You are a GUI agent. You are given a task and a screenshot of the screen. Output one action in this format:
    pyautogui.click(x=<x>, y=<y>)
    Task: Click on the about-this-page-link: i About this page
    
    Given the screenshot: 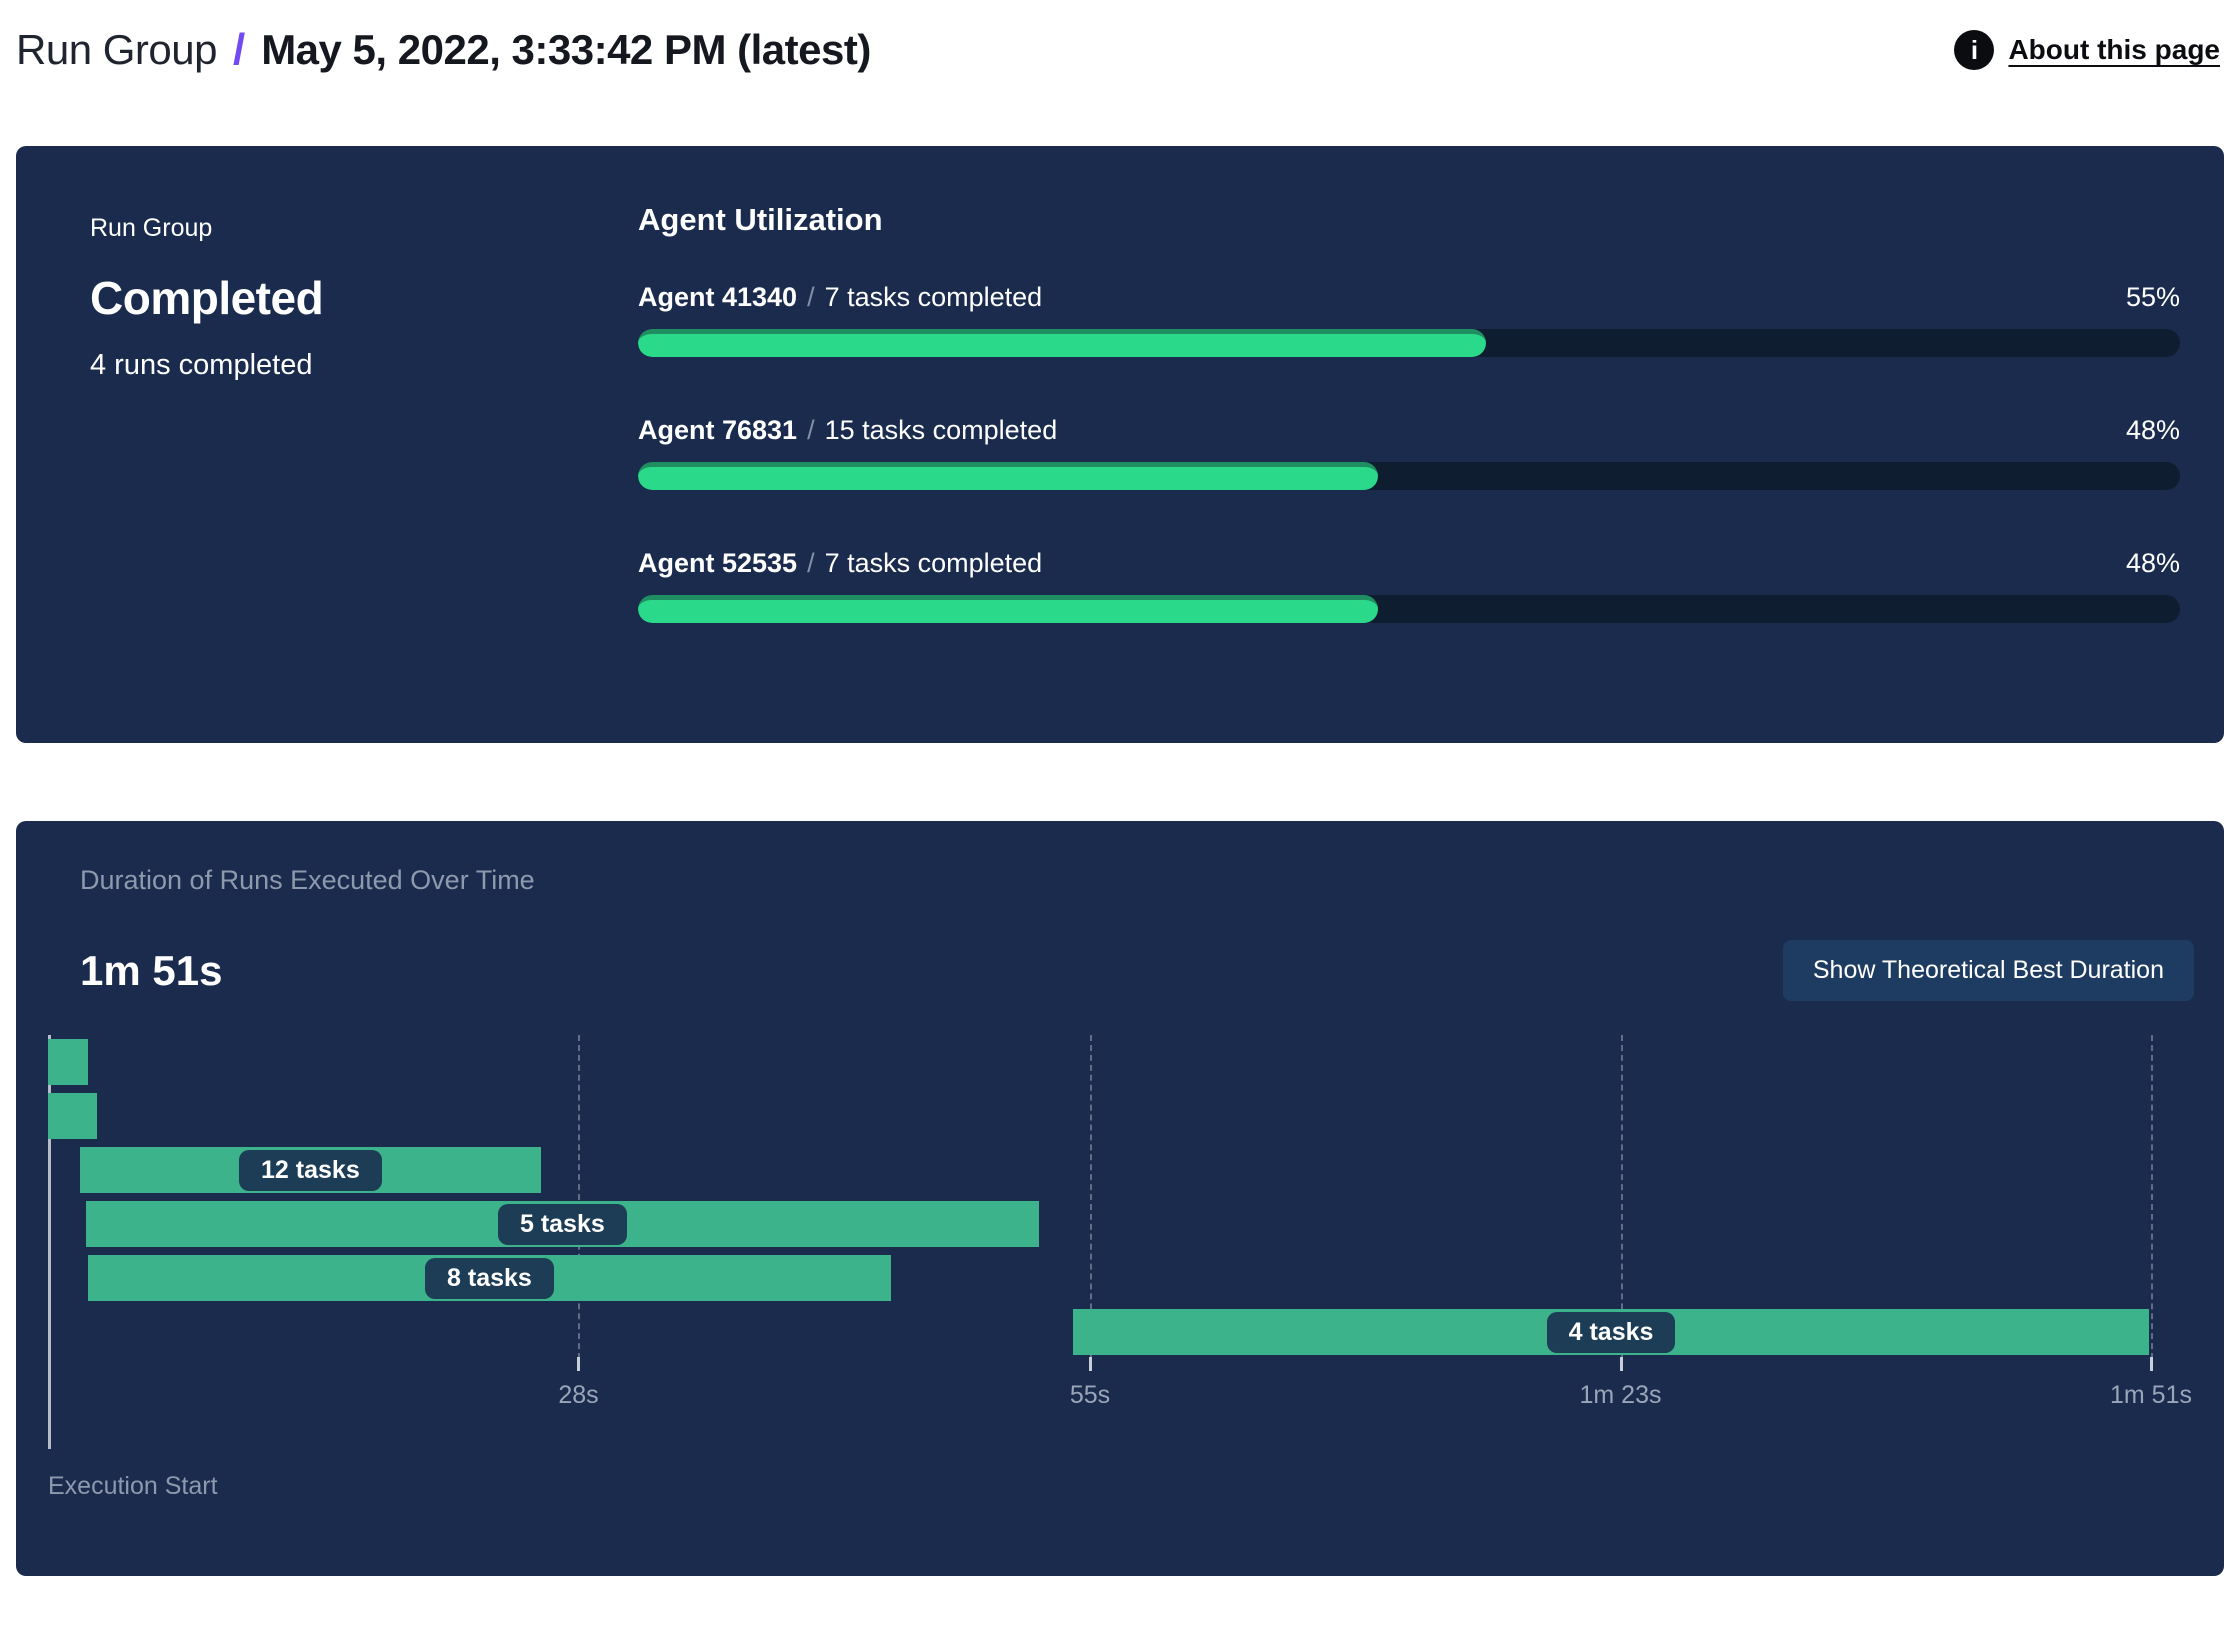 What is the action you would take?
    pyautogui.click(x=2087, y=50)
    